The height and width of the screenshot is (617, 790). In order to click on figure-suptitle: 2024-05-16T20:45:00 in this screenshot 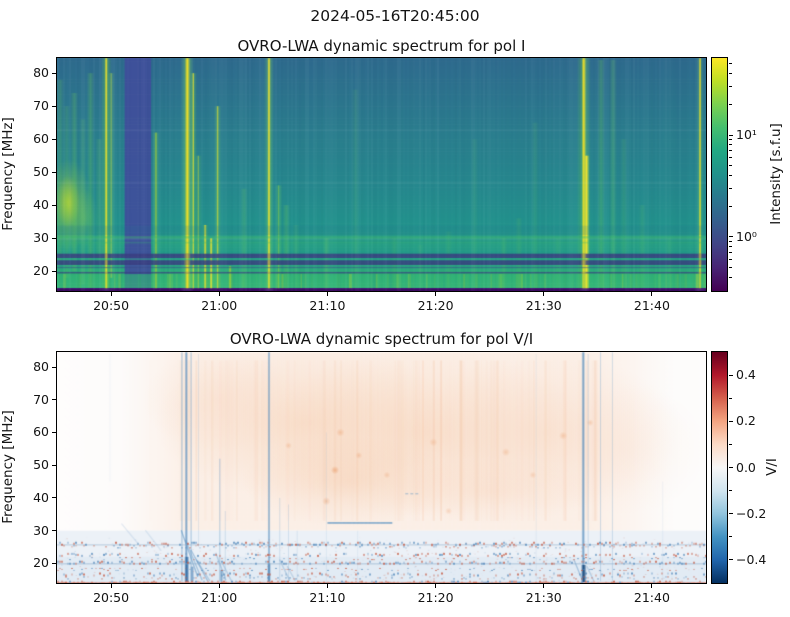, I will do `click(395, 16)`.